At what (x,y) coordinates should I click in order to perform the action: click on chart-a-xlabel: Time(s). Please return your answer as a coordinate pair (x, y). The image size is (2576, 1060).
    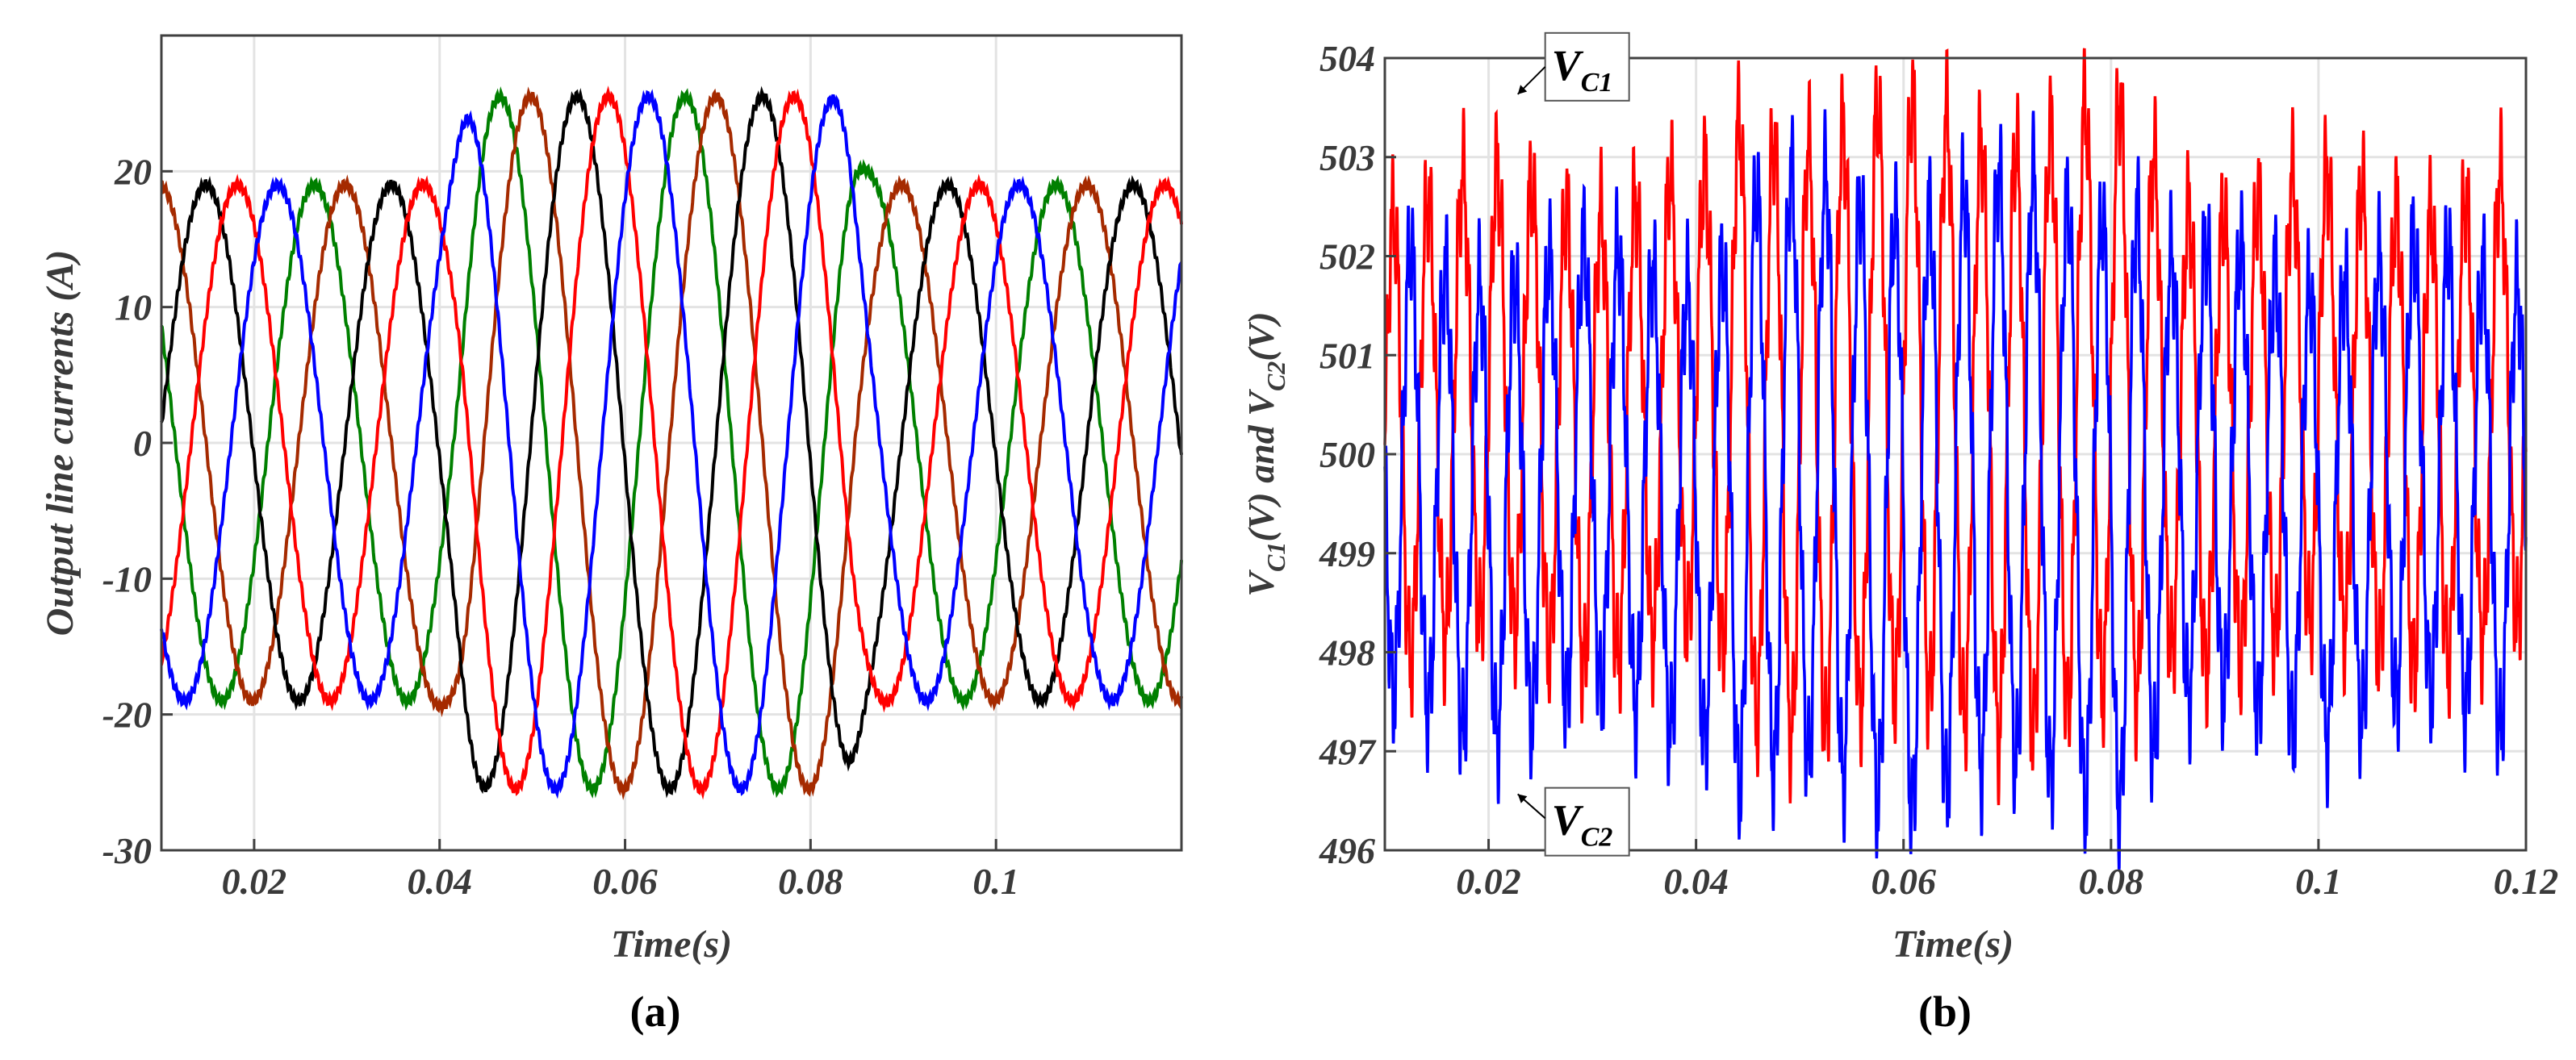
    Looking at the image, I should click on (671, 944).